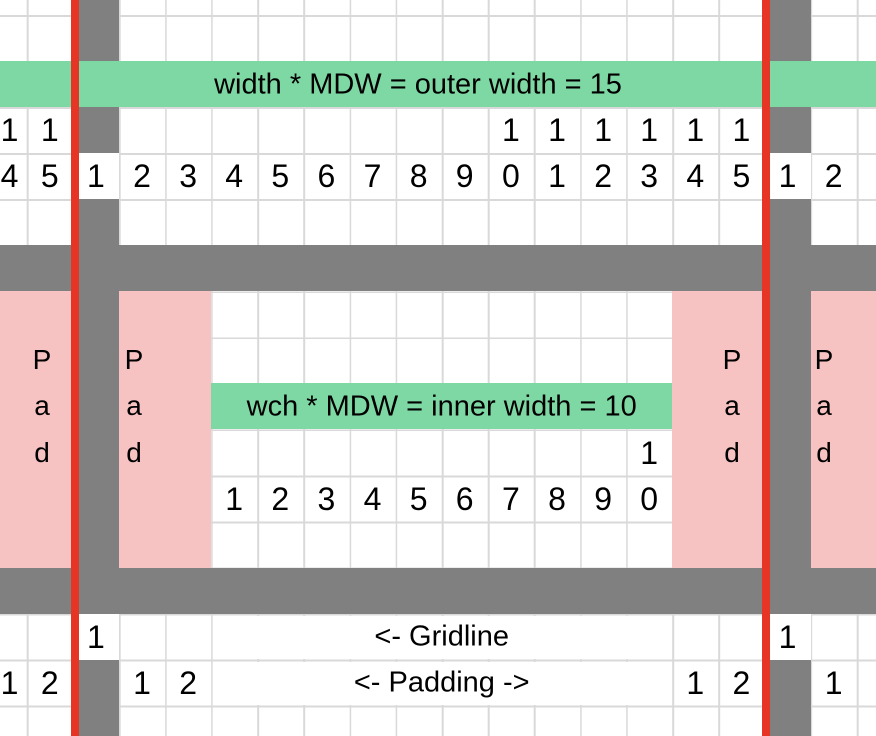 The height and width of the screenshot is (736, 876). I want to click on pad-column-outer-left, so click(36, 429).